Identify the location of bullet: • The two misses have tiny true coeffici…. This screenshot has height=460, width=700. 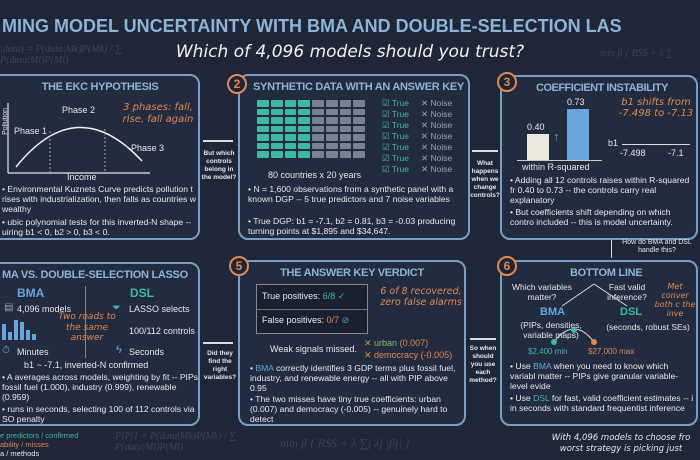
(349, 409).